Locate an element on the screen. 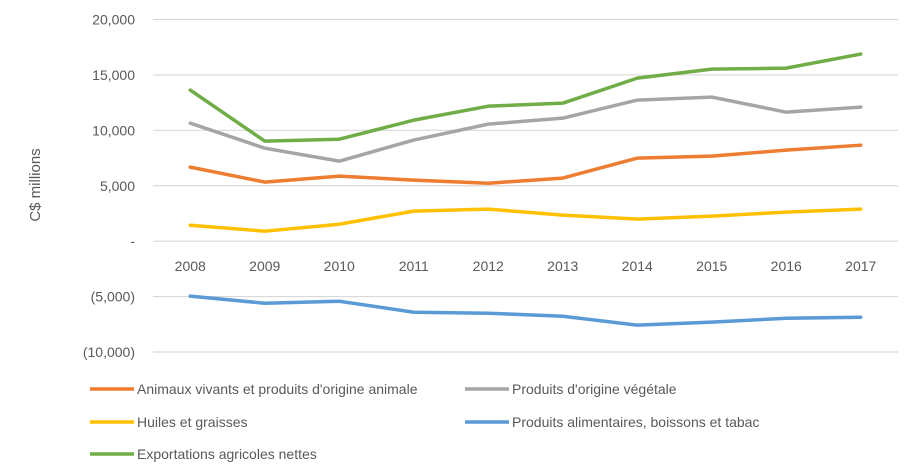  x-tick-label: 2008 is located at coordinates (190, 266).